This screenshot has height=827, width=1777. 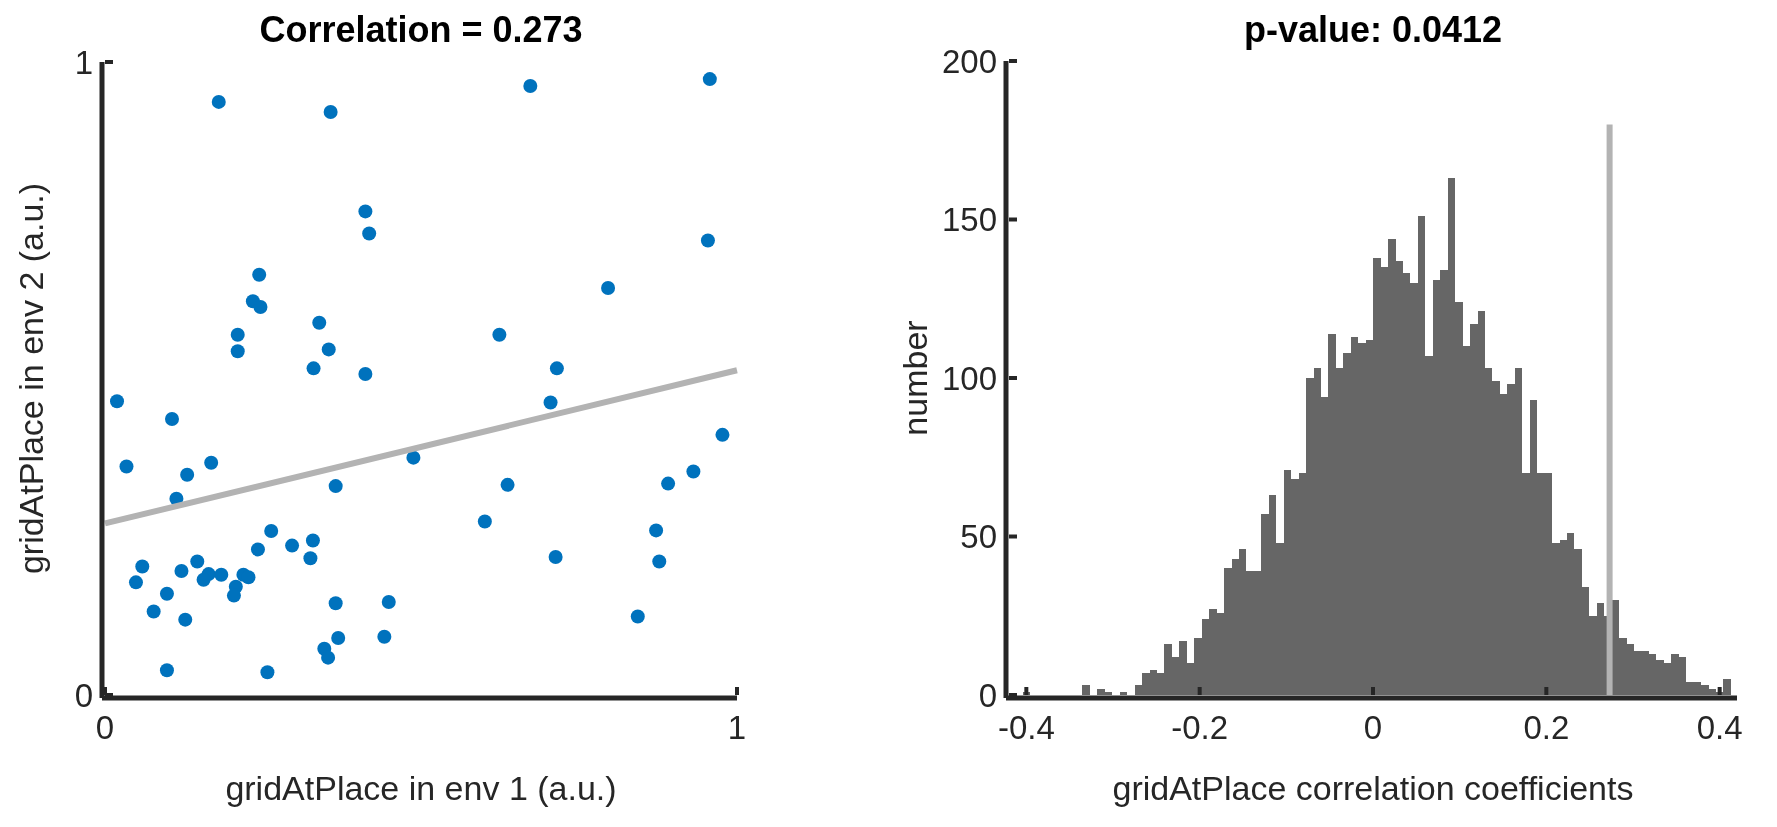 What do you see at coordinates (969, 378) in the screenshot?
I see `y-tick-label: 100` at bounding box center [969, 378].